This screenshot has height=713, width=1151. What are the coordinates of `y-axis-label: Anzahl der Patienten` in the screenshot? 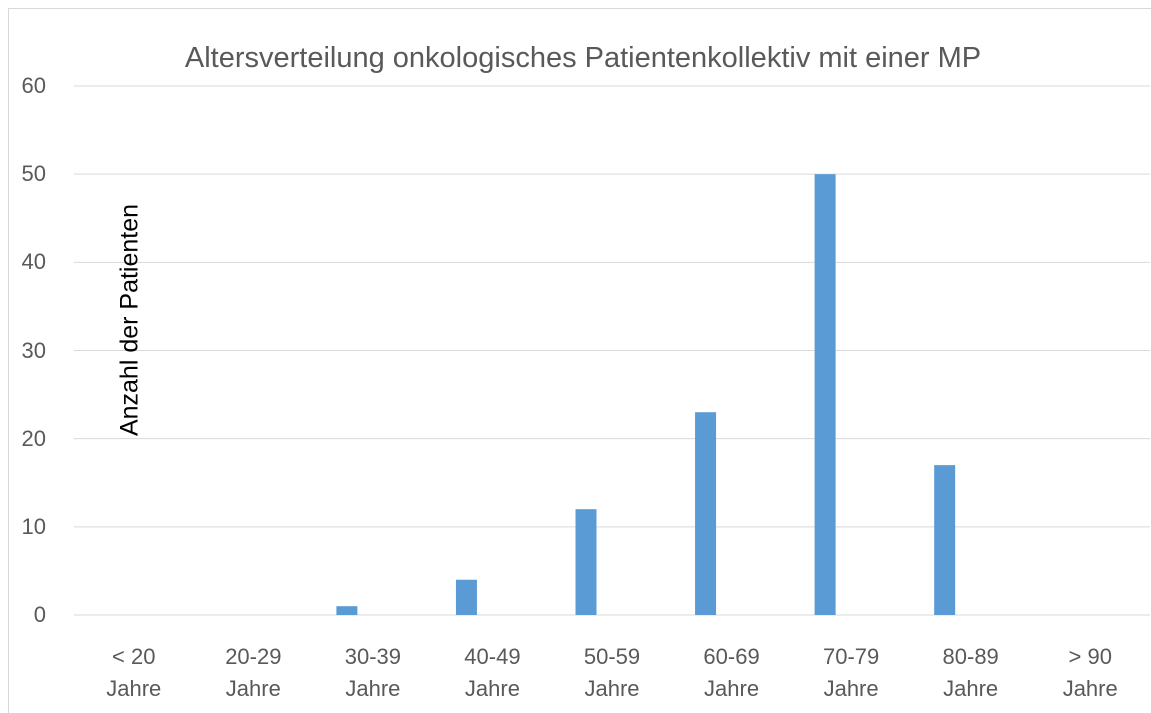 It's located at (129, 320).